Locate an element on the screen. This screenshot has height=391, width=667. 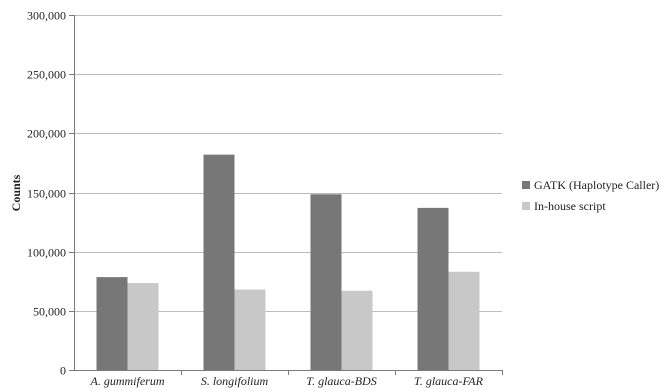
legend-label: In-house script is located at coordinates (570, 206).